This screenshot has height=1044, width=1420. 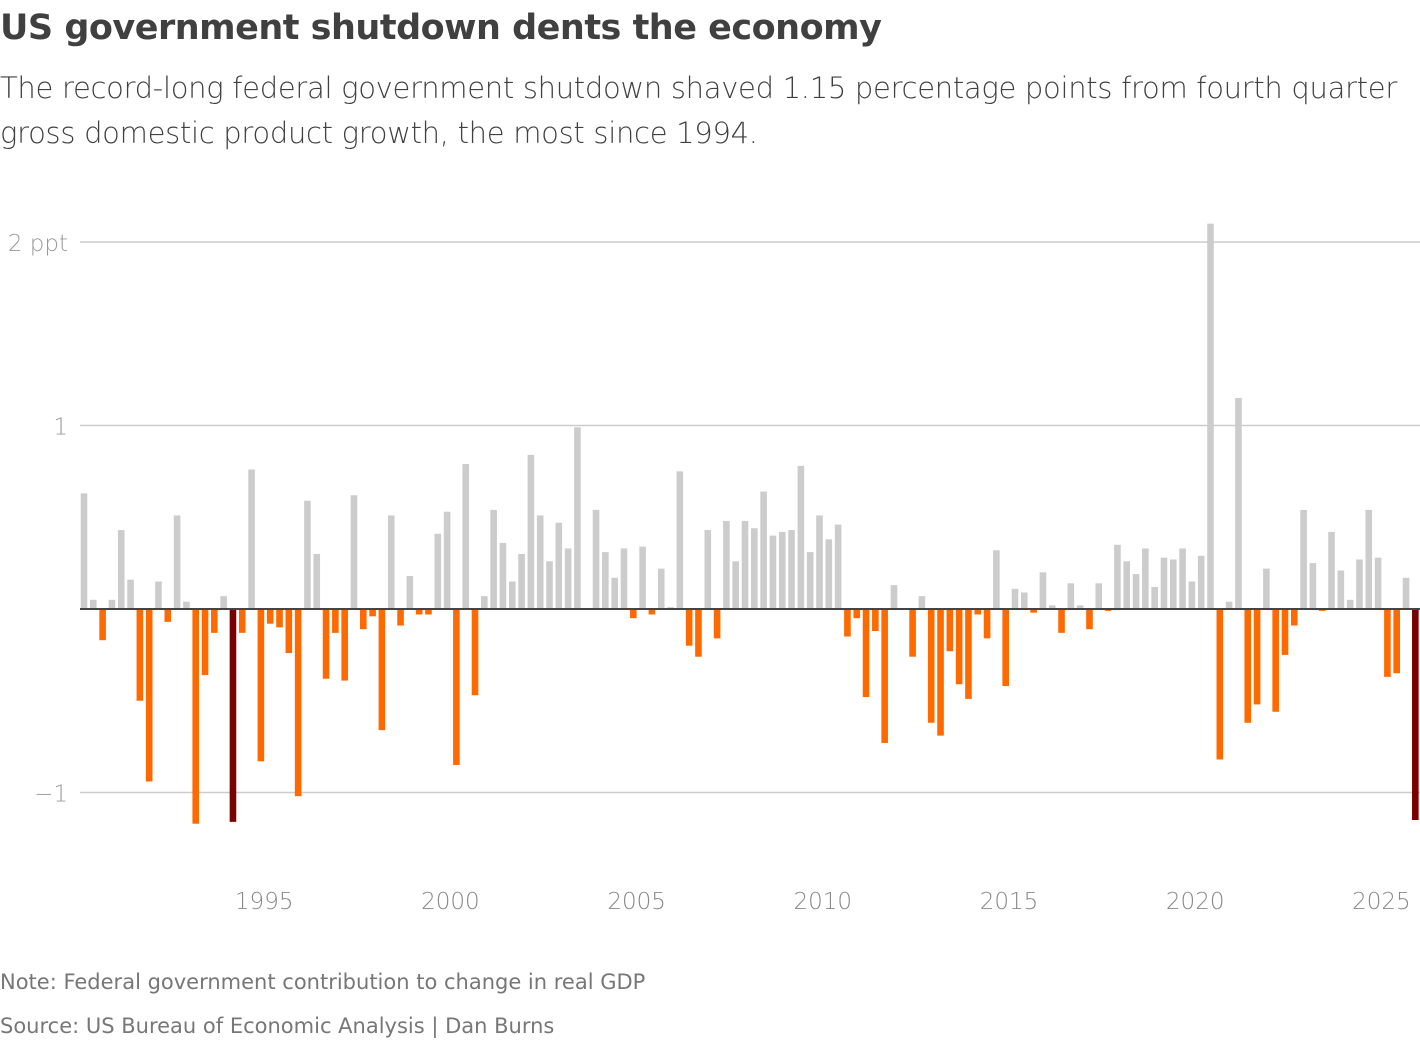 What do you see at coordinates (270, 616) in the screenshot?
I see `bar-1995-q1: 1995 Q1: -0.08` at bounding box center [270, 616].